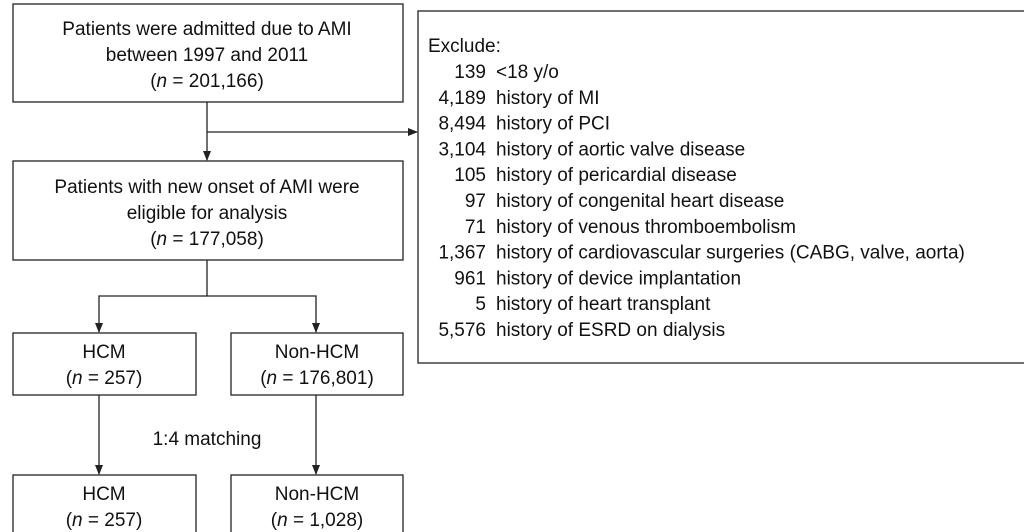 The image size is (1024, 532). What do you see at coordinates (480, 304) in the screenshot?
I see `exclusion-count: 5` at bounding box center [480, 304].